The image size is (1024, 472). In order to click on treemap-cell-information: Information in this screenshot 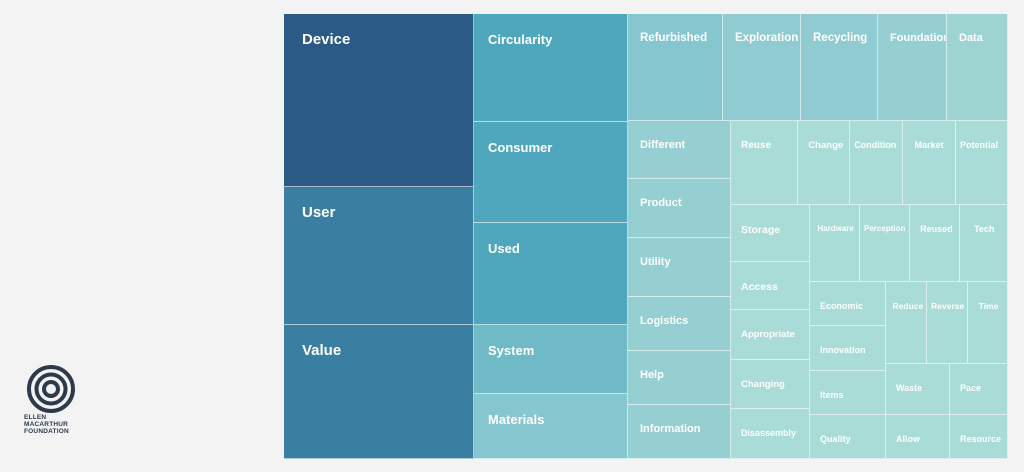, I will do `click(679, 432)`.